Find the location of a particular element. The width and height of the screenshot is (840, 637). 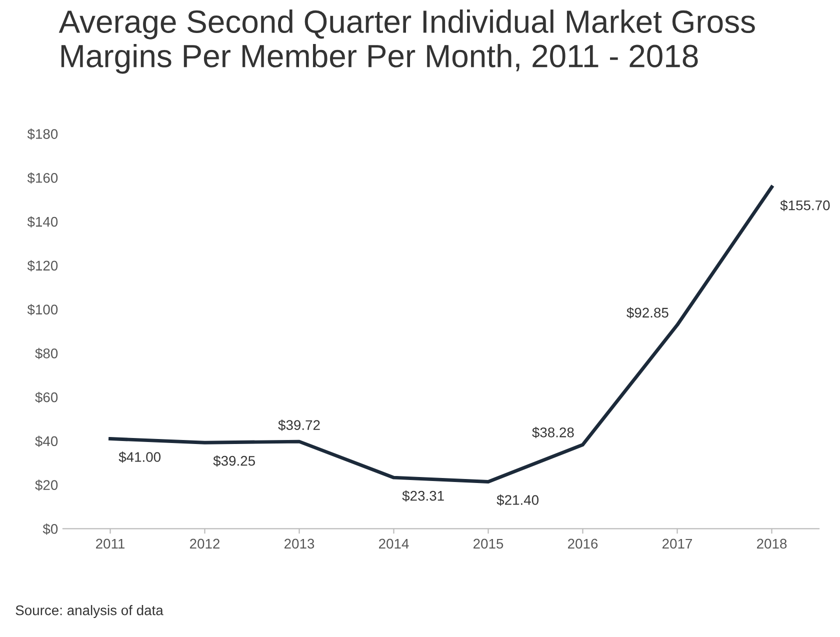

data-label: $155.70 is located at coordinates (805, 206).